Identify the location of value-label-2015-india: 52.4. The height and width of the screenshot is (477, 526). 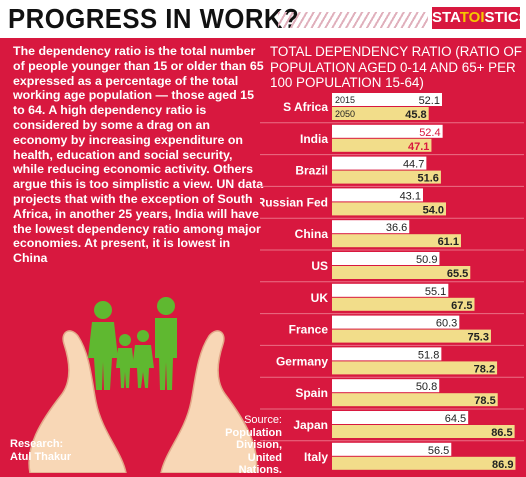
(429, 133).